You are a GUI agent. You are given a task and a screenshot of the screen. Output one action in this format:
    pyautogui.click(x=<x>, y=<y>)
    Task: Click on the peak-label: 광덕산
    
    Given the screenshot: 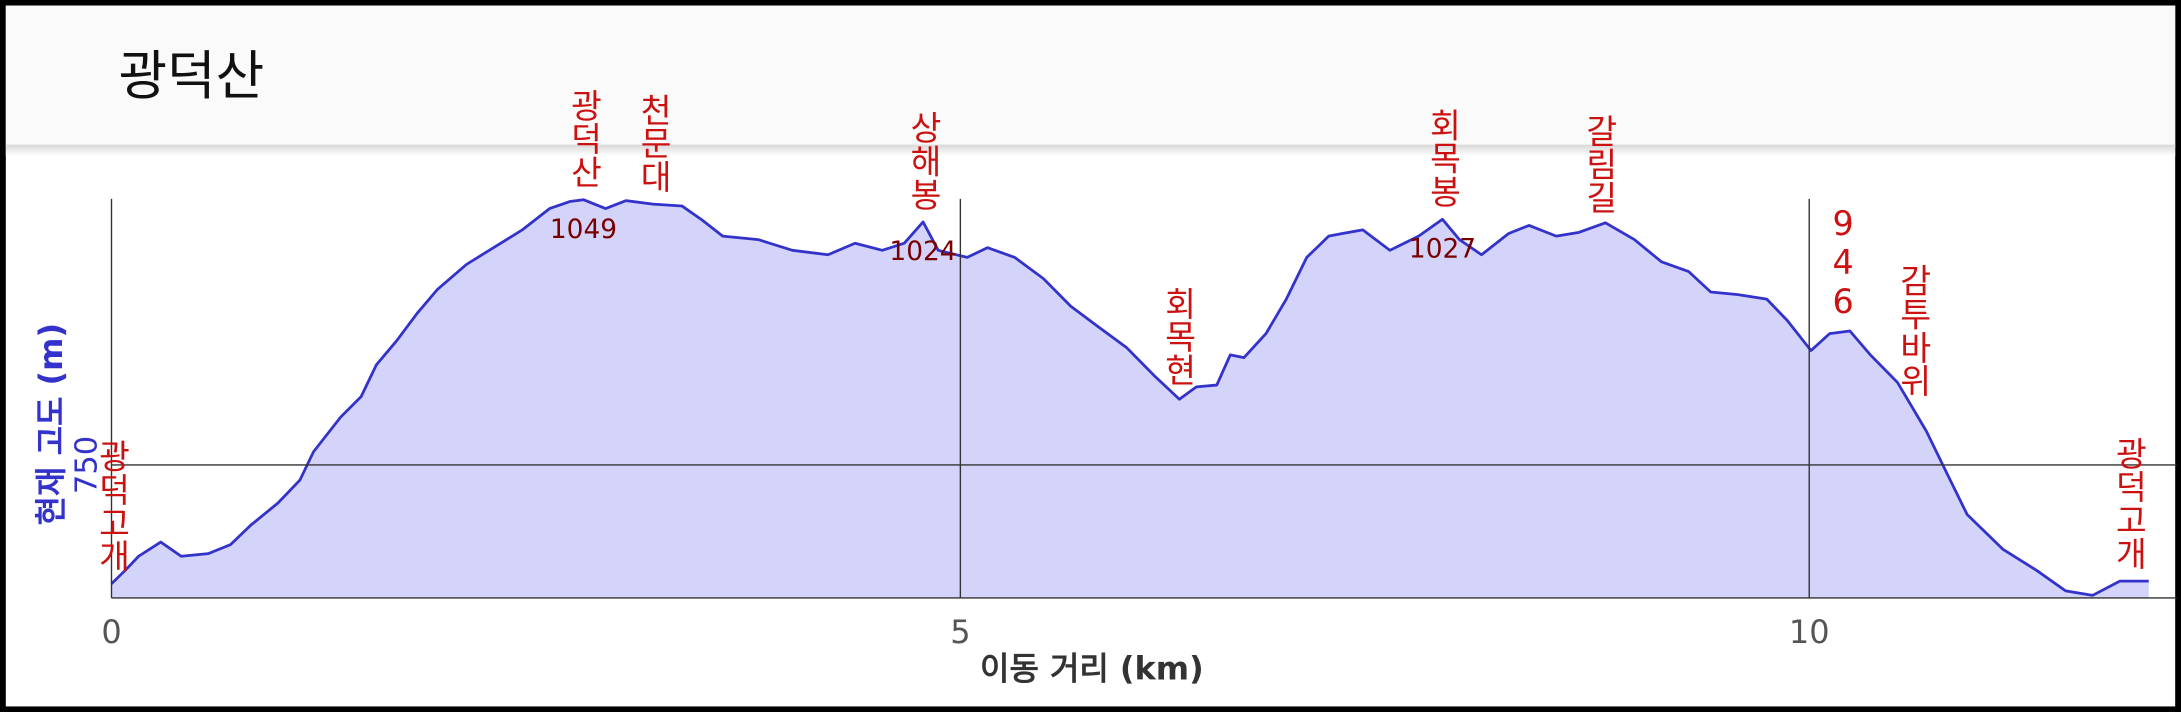 What is the action you would take?
    pyautogui.click(x=583, y=138)
    